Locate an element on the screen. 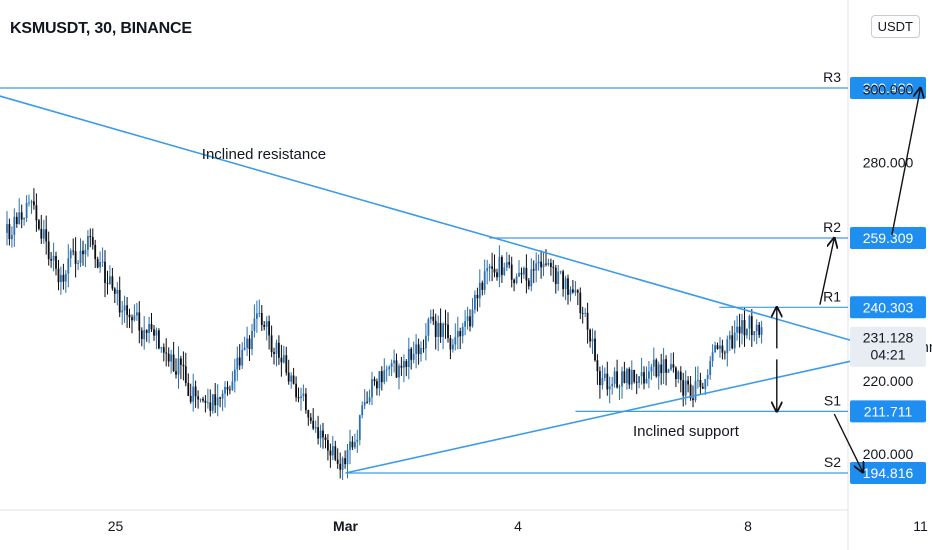 This screenshot has width=932, height=550. chart-title: KSMUSDT, 30, BINANCE is located at coordinates (101, 28).